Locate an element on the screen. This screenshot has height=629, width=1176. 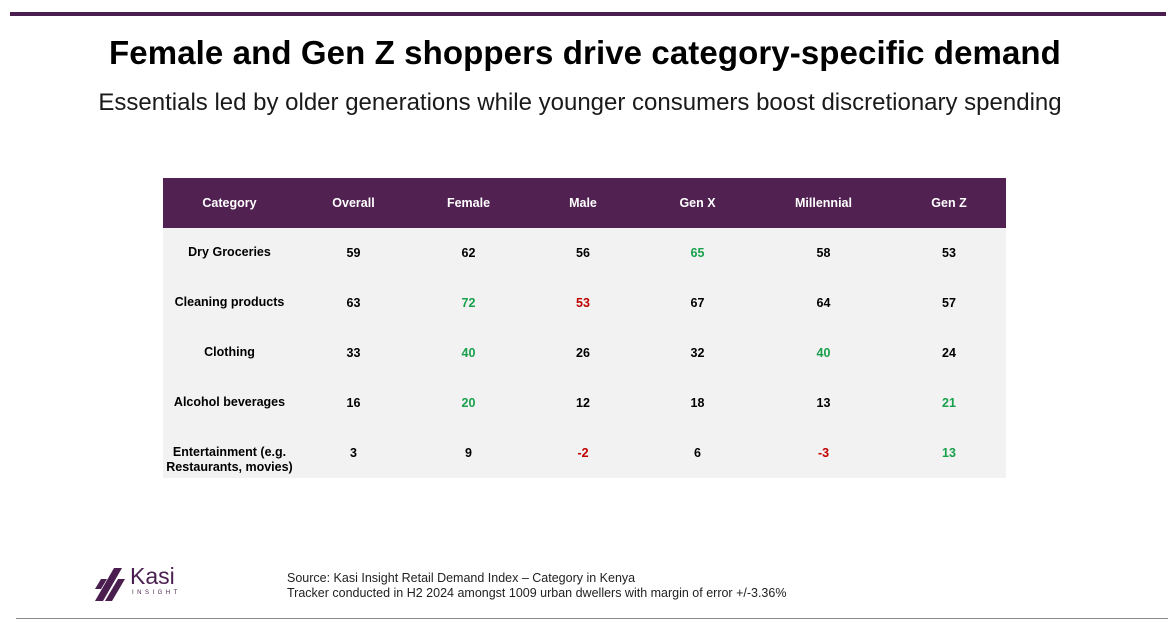
value-cell: 67 is located at coordinates (697, 303).